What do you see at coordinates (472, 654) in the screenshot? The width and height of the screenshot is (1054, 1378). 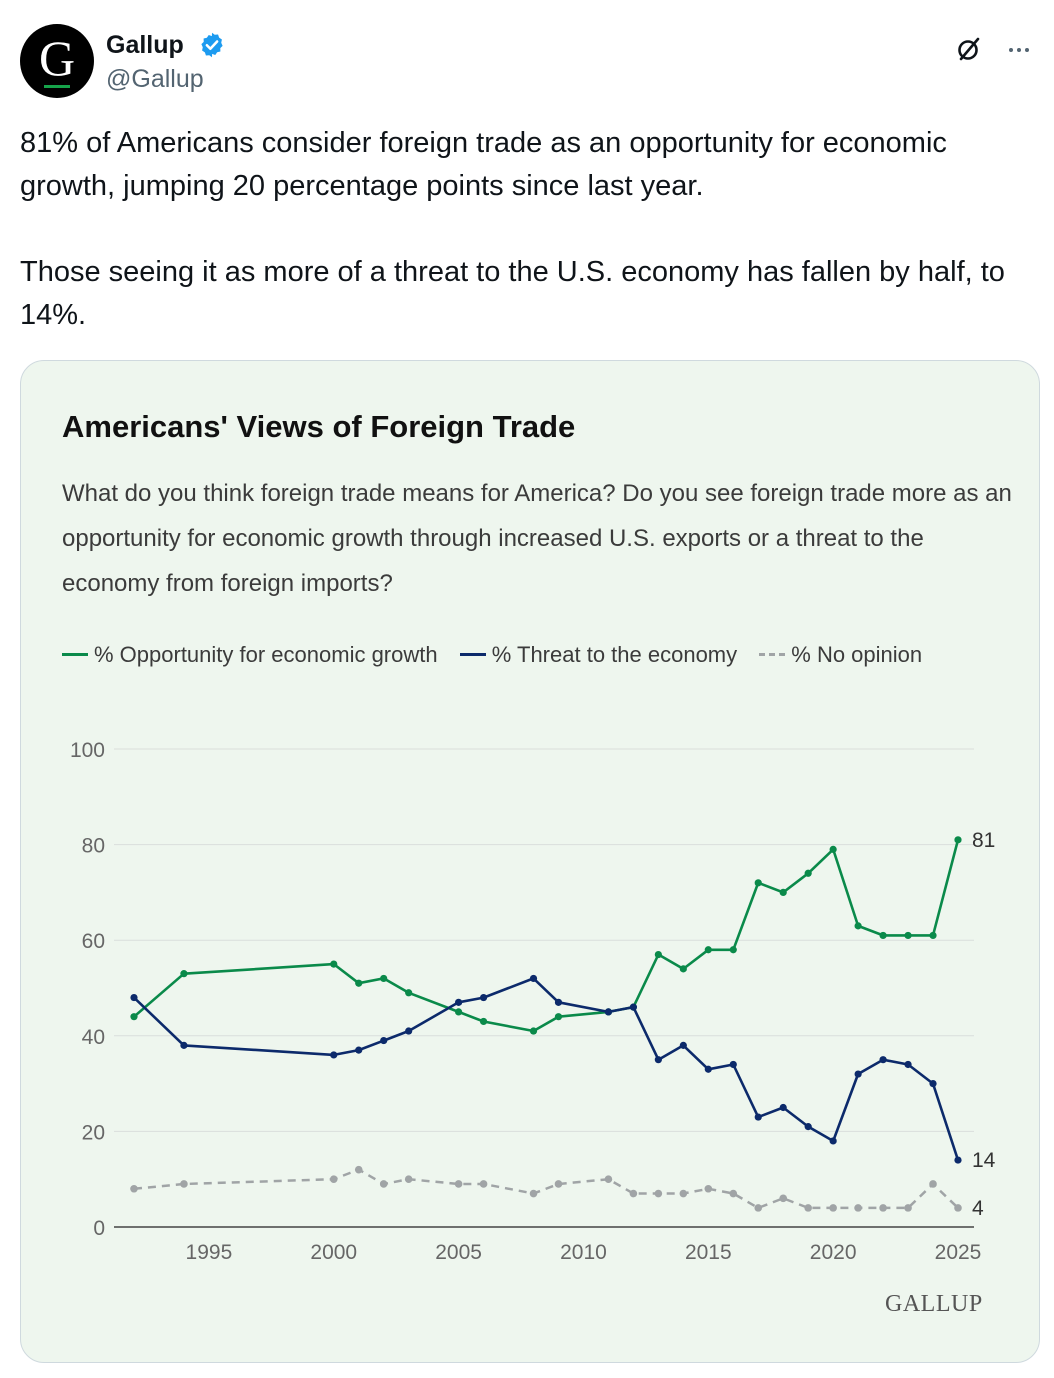 I see `legend-swatch-navy` at bounding box center [472, 654].